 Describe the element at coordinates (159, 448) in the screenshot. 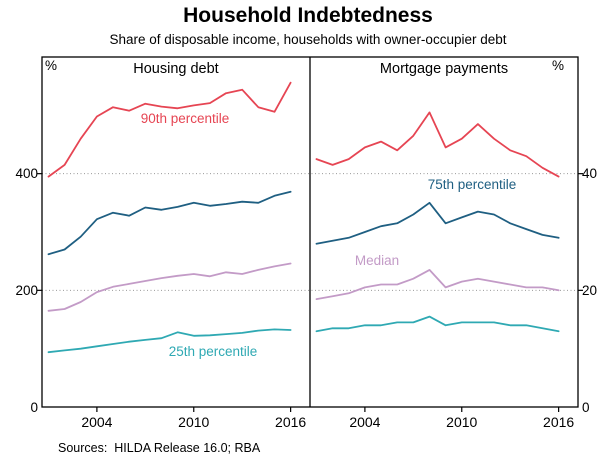

I see `sources-note: Sources: HILDA Release 16.0; RBA` at that location.